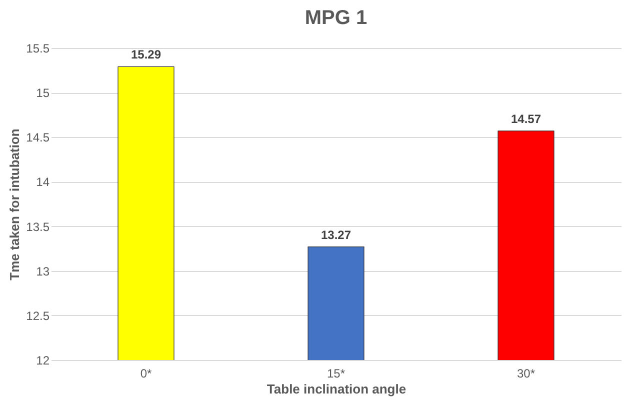 The width and height of the screenshot is (639, 414). What do you see at coordinates (38, 137) in the screenshot?
I see `y-tick-label: 14.5` at bounding box center [38, 137].